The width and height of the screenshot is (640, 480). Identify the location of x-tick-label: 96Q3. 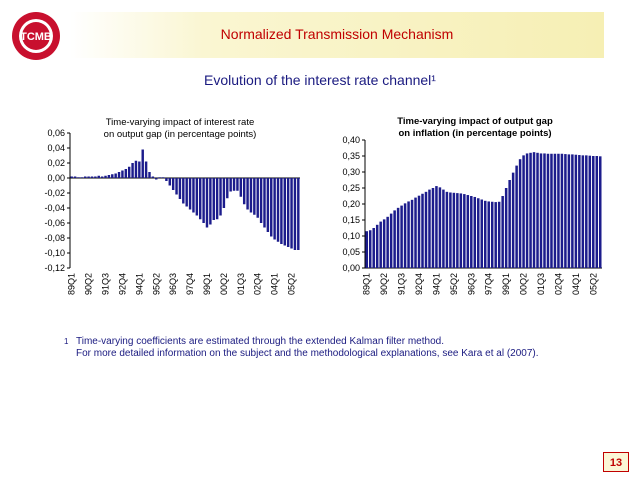
(471, 284).